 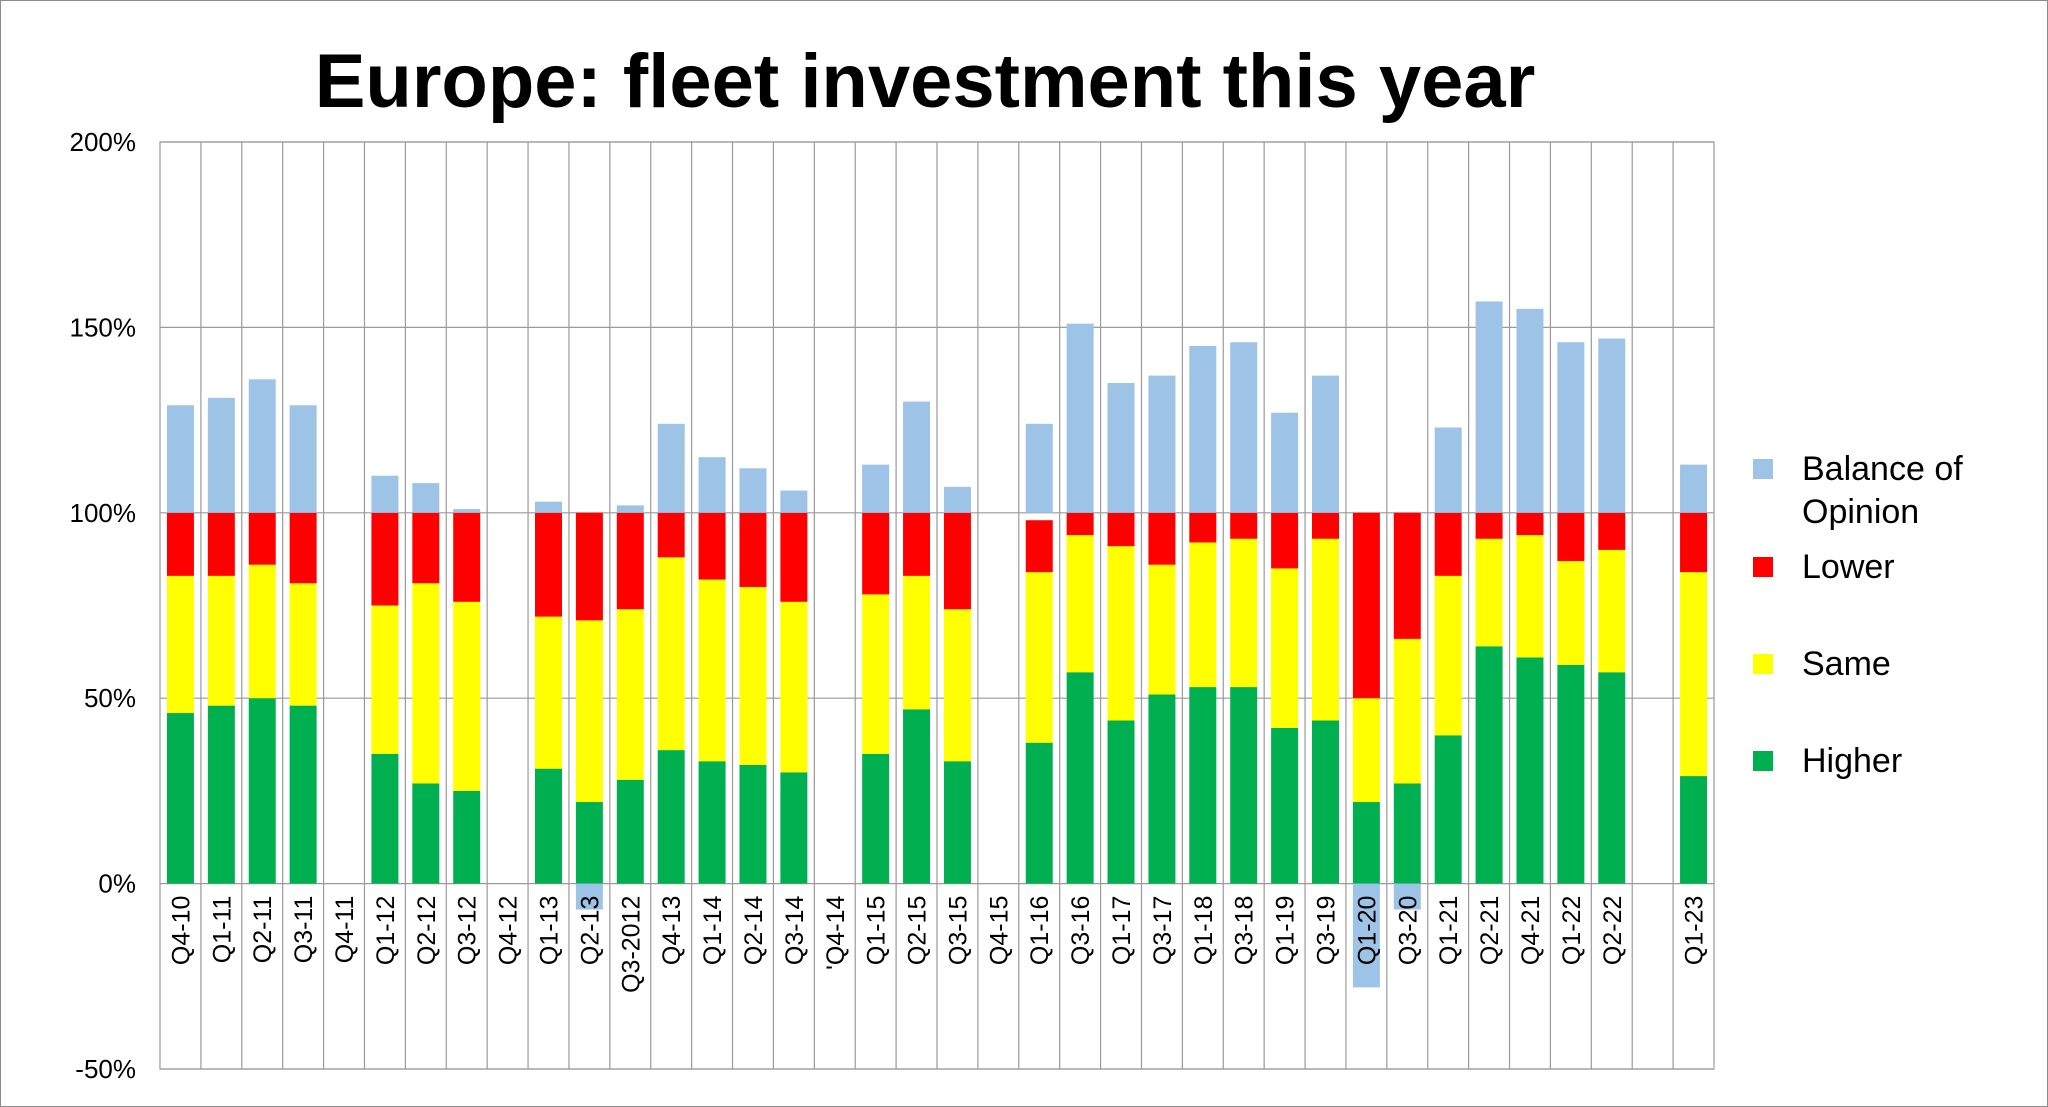 I want to click on x-tick-label: Q3-17, so click(x=1163, y=930).